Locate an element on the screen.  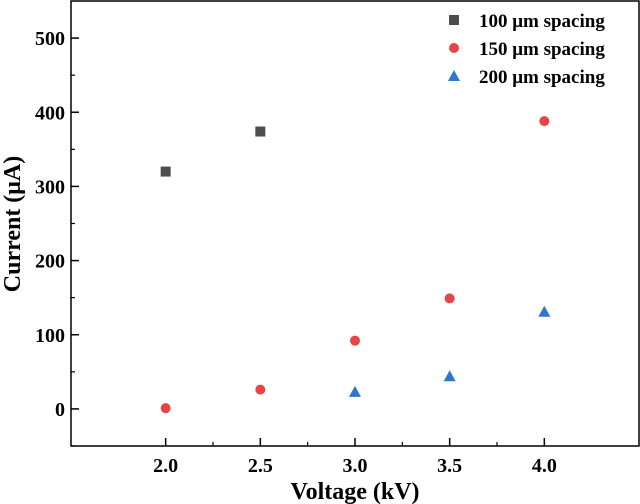
x-tick-label: 2.0 is located at coordinates (165, 466).